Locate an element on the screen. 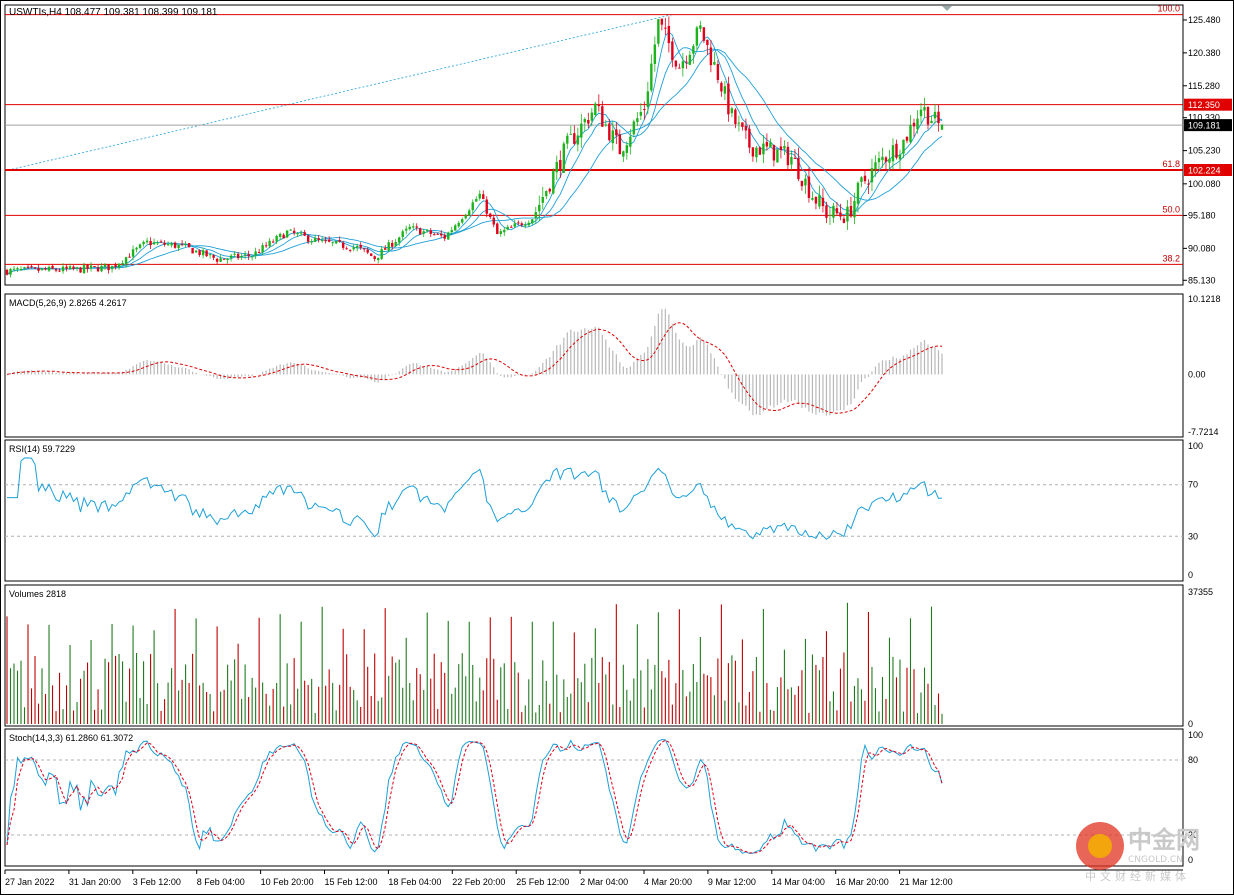 Image resolution: width=1234 pixels, height=895 pixels. x-tick-label: 27 Jan 2022 is located at coordinates (30, 882).